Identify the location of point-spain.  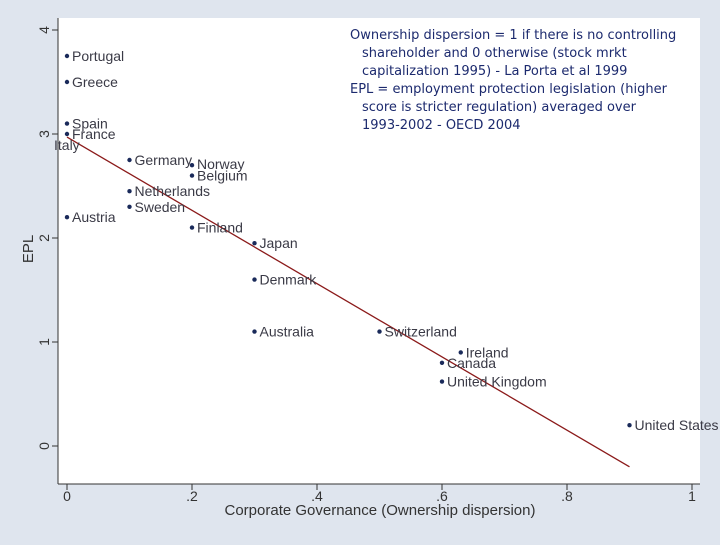
(67, 123).